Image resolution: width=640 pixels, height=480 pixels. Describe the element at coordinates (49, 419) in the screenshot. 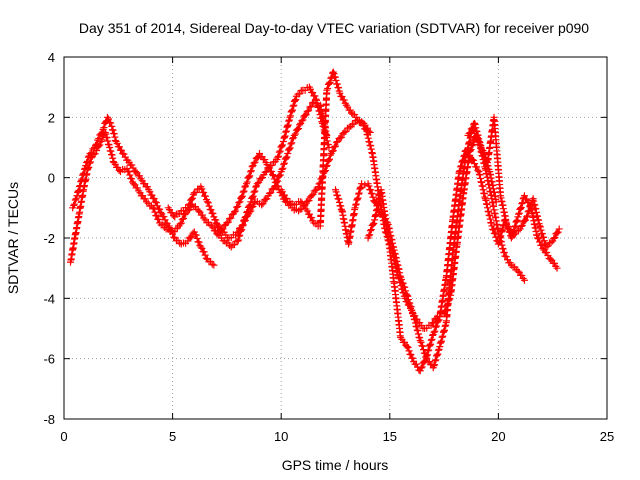

I see `y-tick-label: -8` at that location.